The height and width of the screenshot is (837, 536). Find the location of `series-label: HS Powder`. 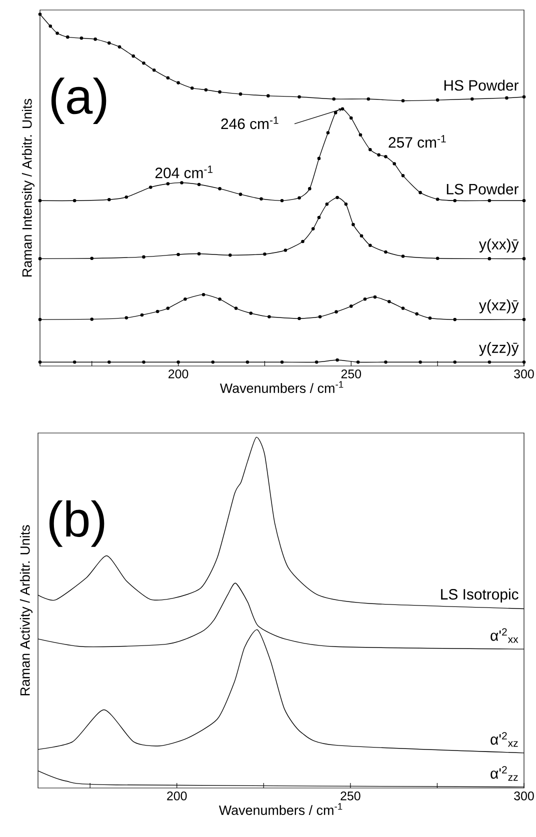

series-label: HS Powder is located at coordinates (481, 85).